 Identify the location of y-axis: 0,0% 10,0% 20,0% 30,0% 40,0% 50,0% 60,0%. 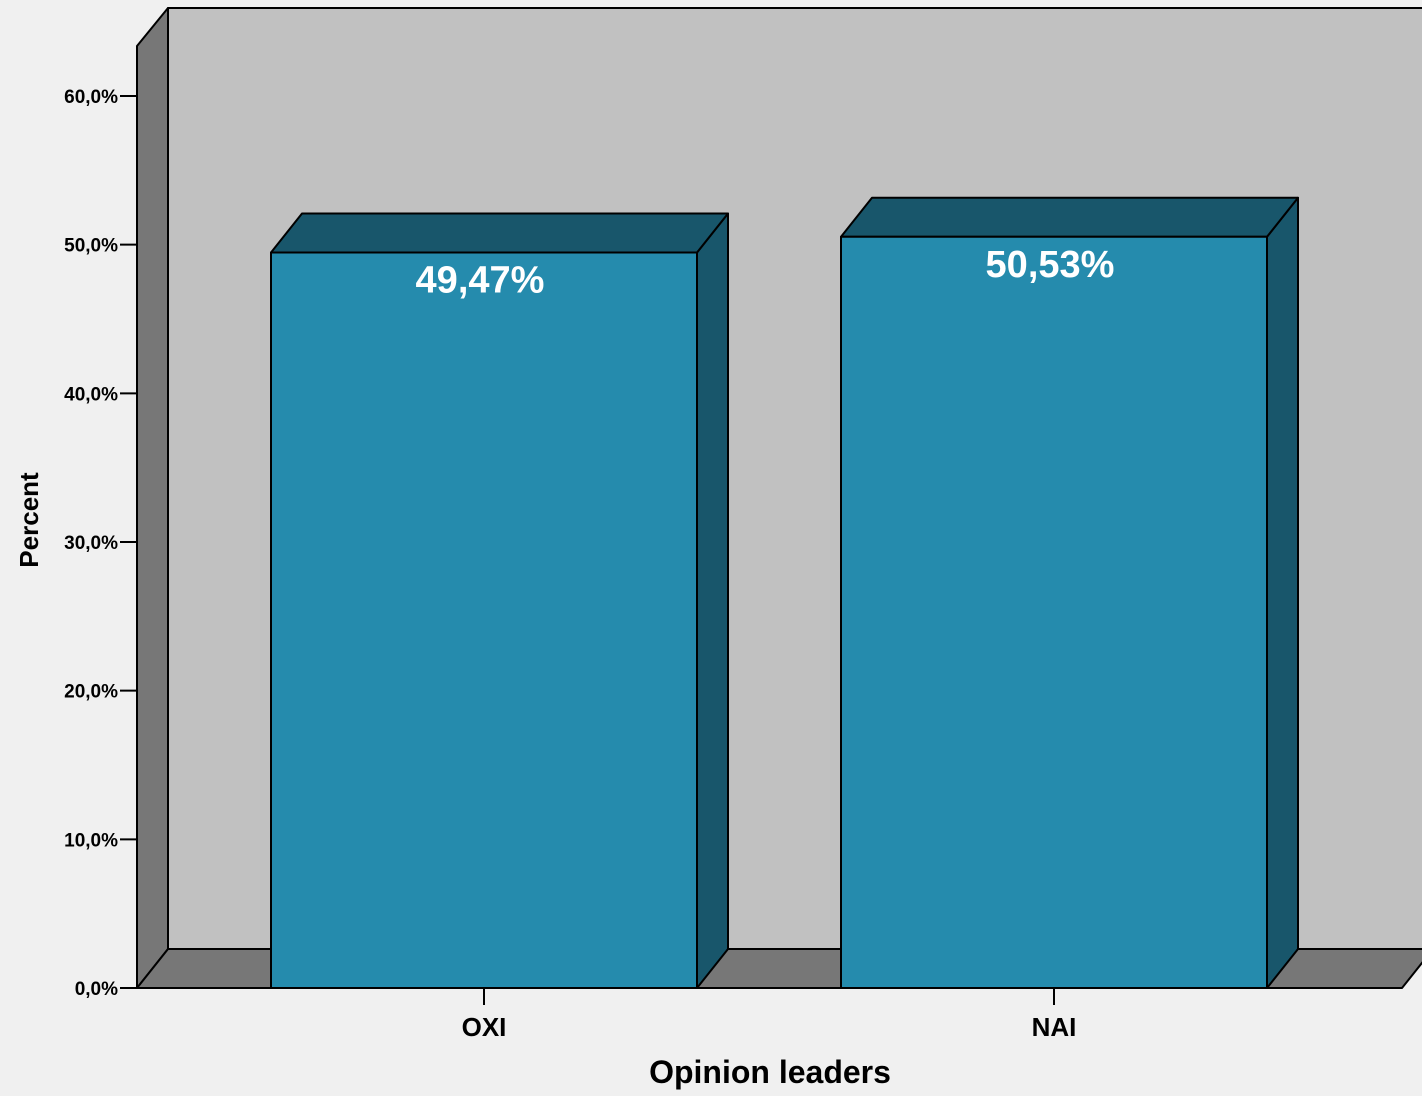
(101, 543).